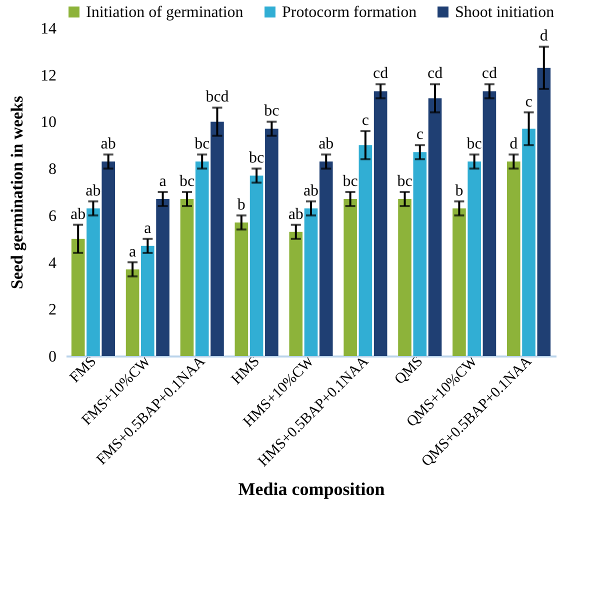  I want to click on y-tick-label: 2, so click(52, 310).